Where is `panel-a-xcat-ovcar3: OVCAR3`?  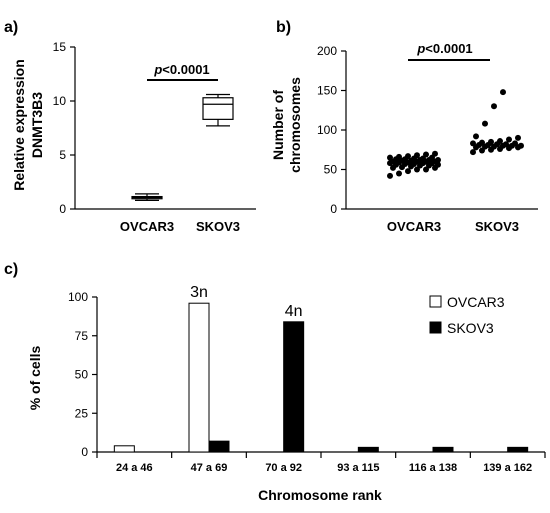
panel-a-xcat-ovcar3: OVCAR3 is located at coordinates (147, 226).